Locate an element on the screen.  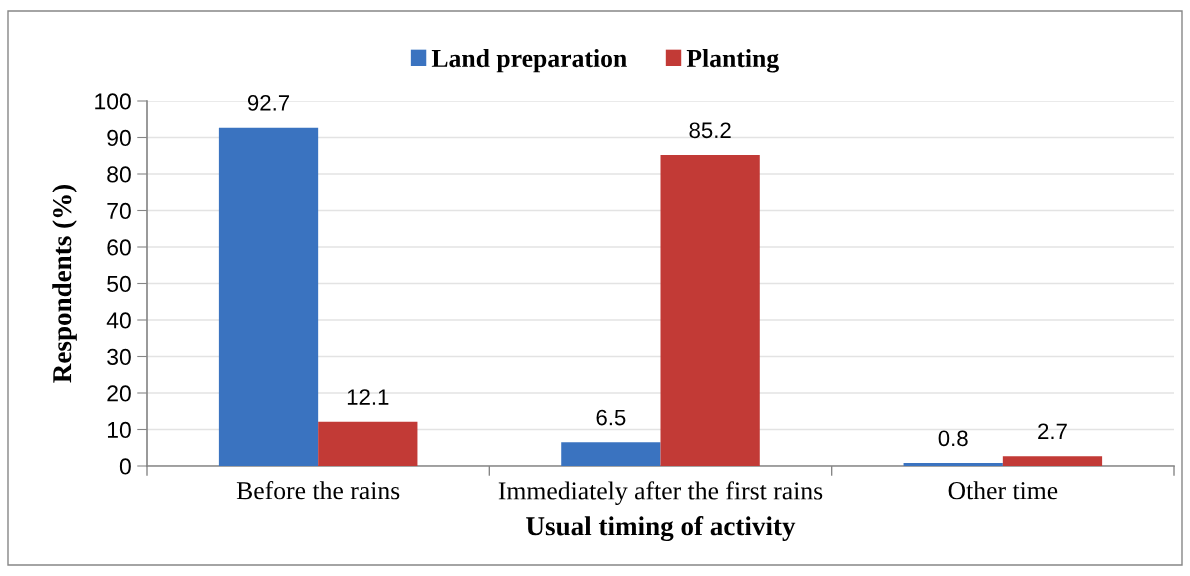
y-tick-label: 40 is located at coordinates (118, 320).